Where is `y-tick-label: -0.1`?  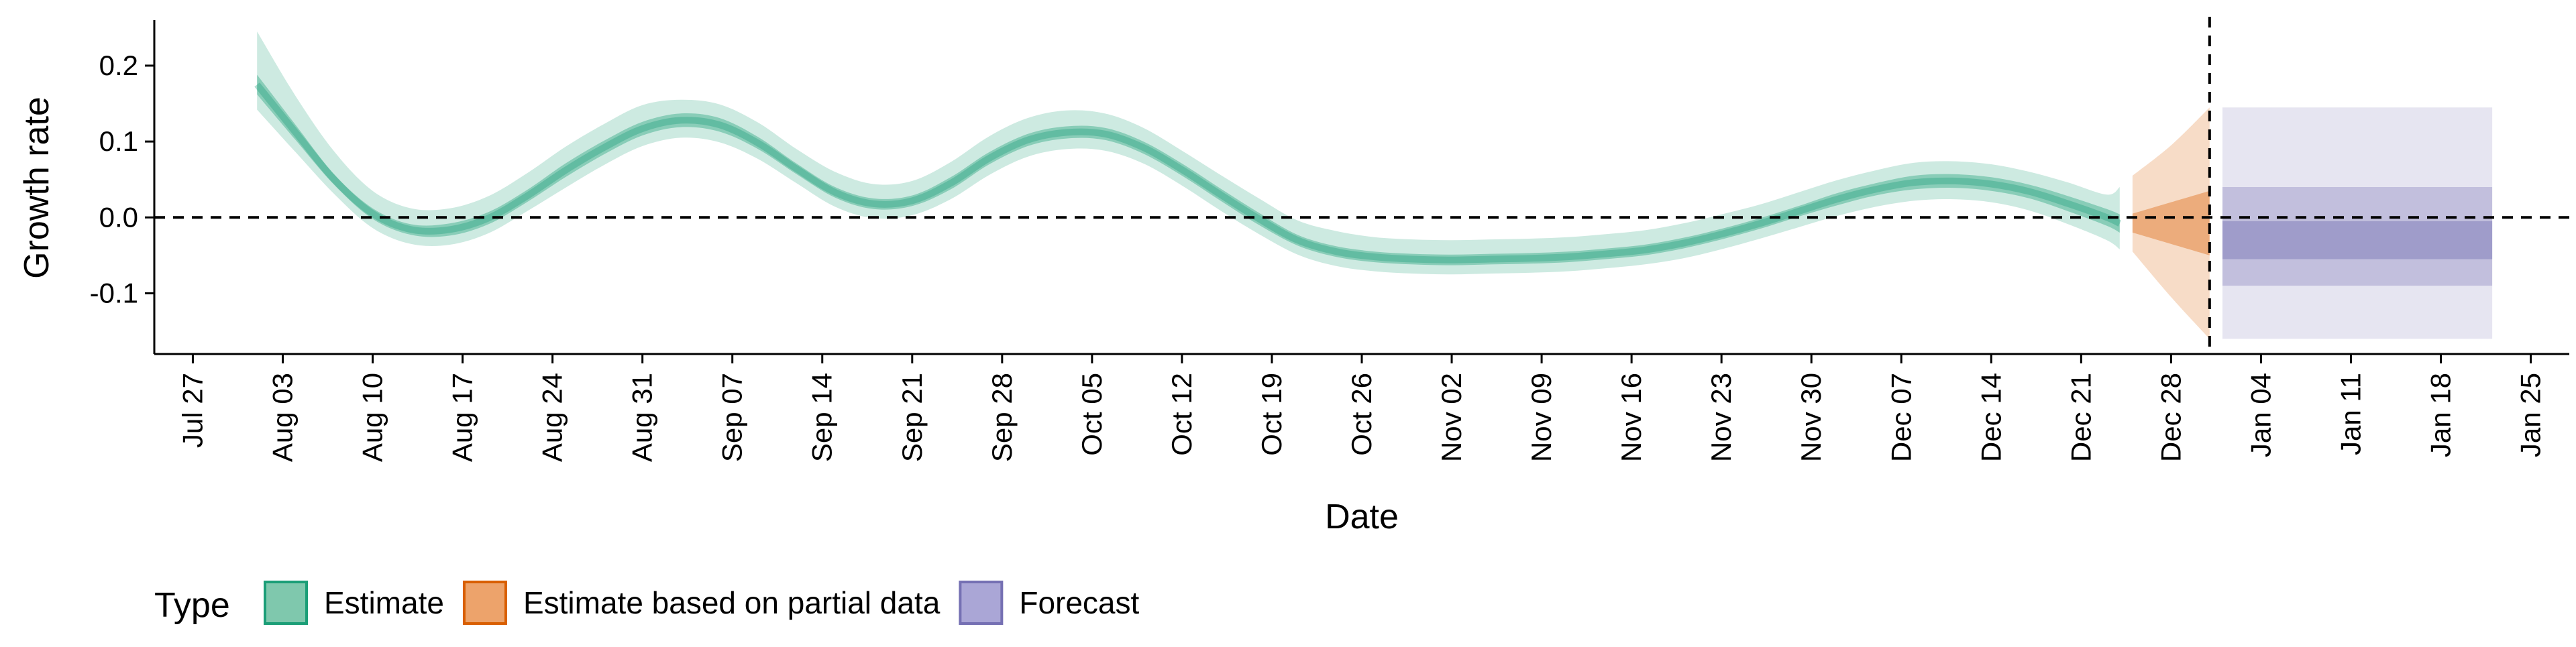
y-tick-label: -0.1 is located at coordinates (114, 292).